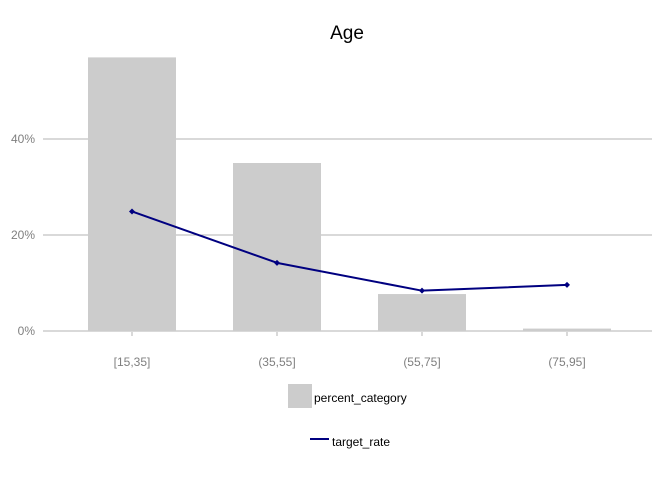 This screenshot has height=480, width=672. I want to click on y-tick-label-20: 20%, so click(23, 235).